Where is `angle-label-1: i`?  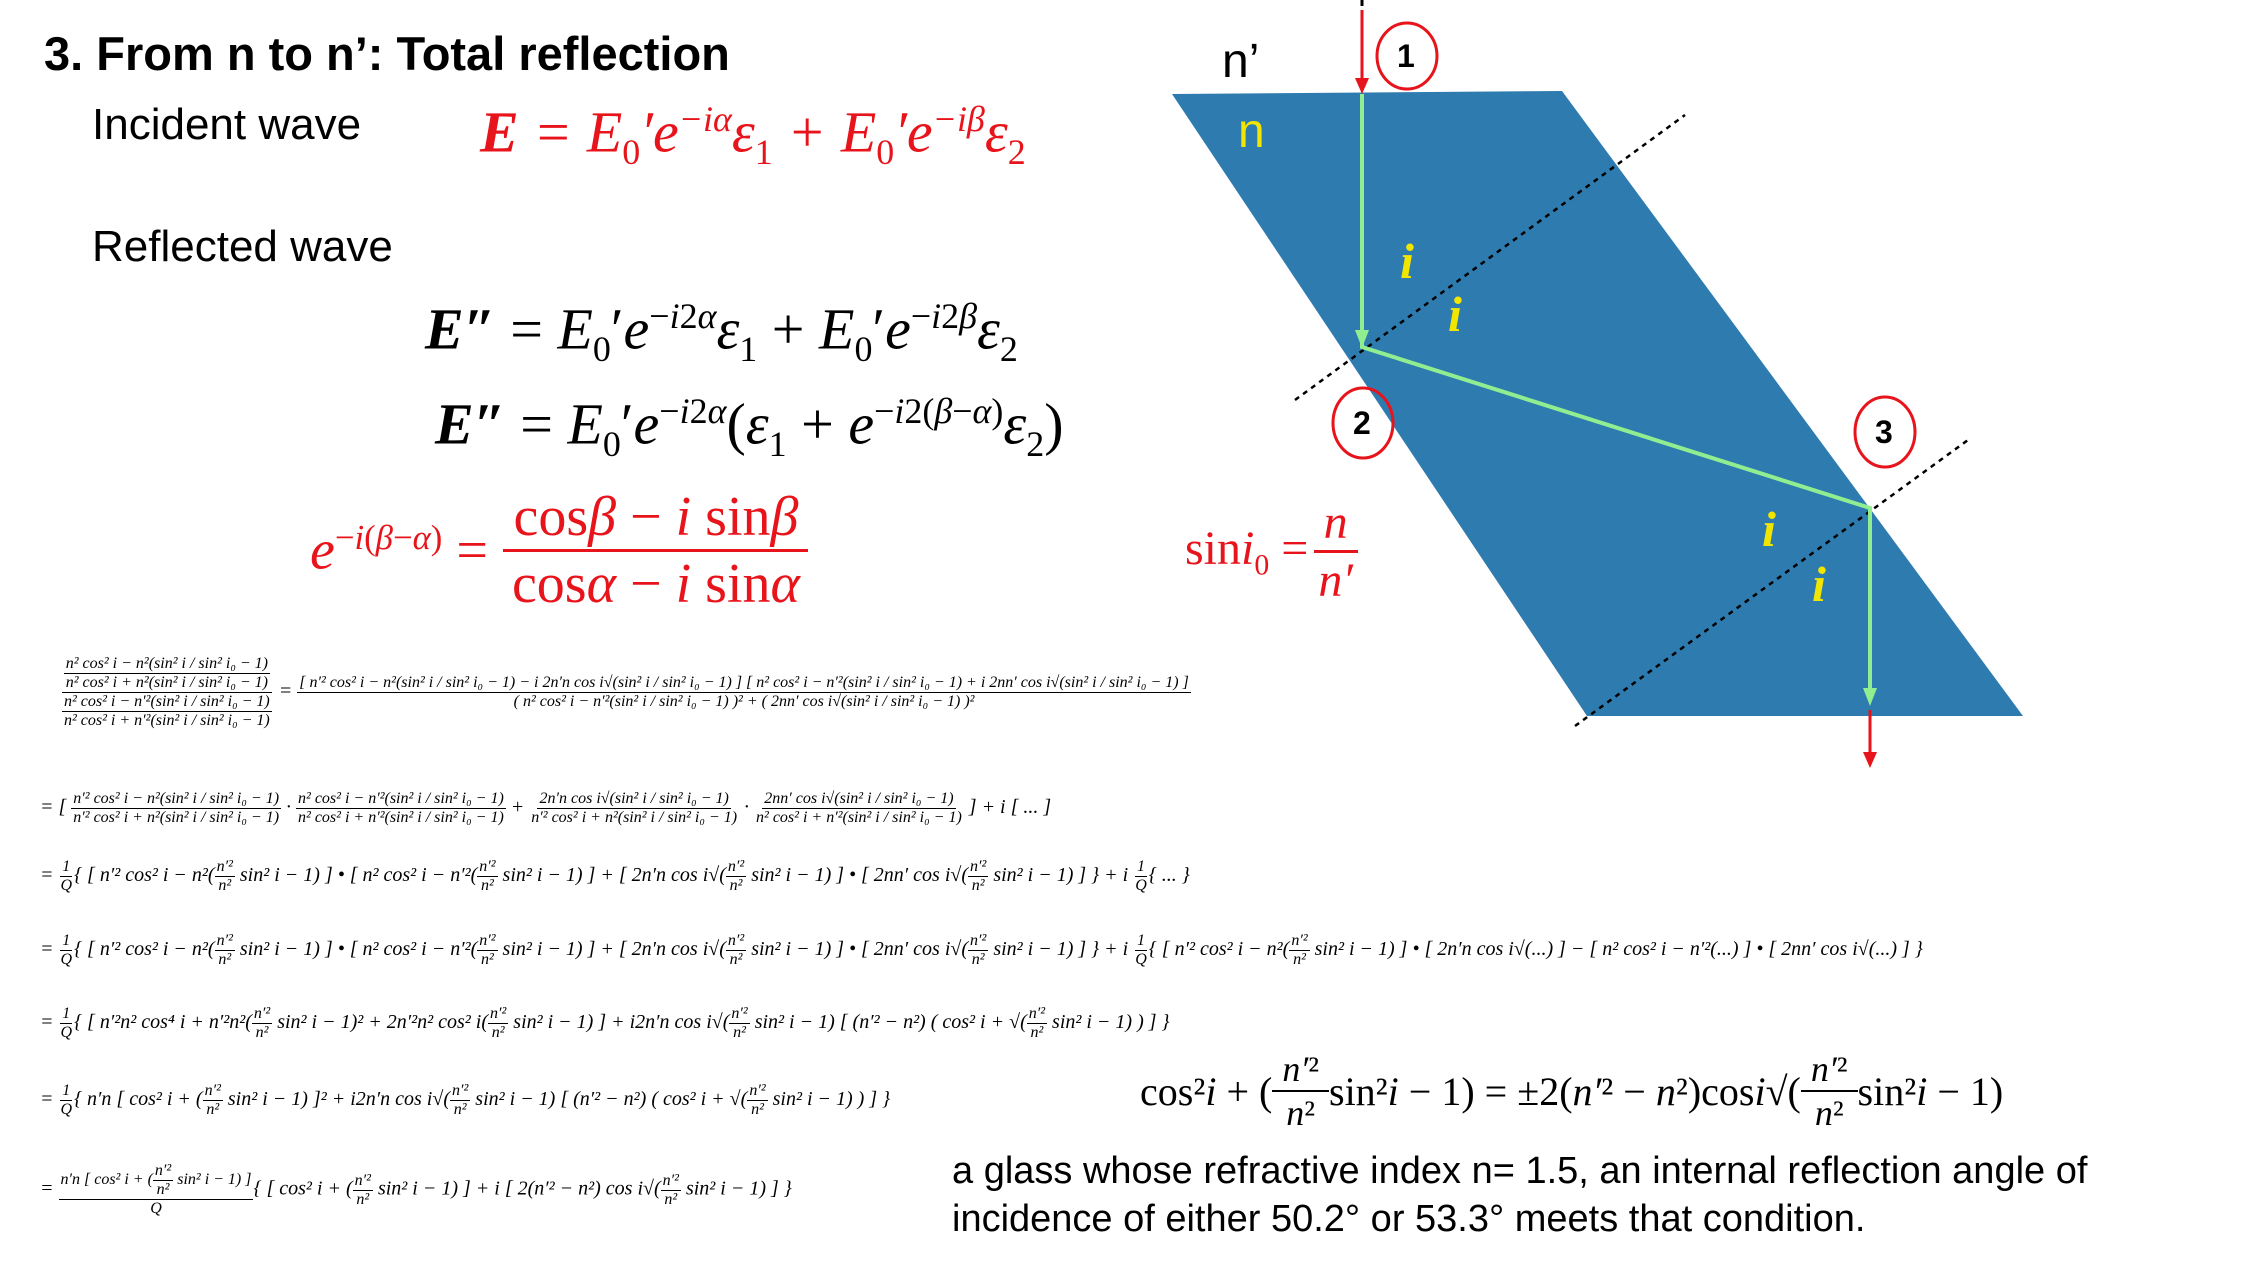
angle-label-1: i is located at coordinates (1407, 261).